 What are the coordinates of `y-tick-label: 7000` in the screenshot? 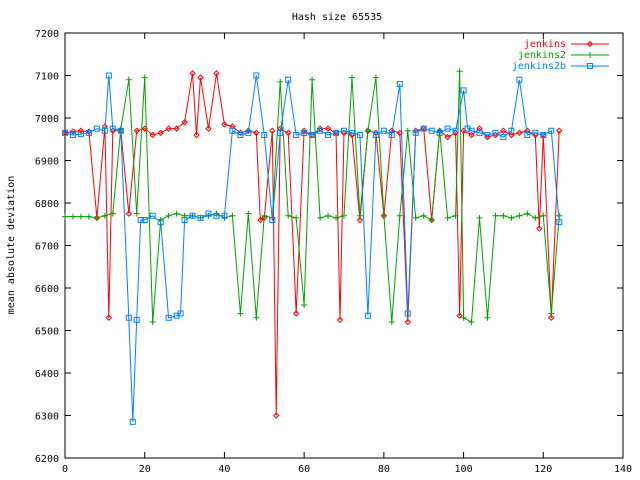 It's located at (47, 119).